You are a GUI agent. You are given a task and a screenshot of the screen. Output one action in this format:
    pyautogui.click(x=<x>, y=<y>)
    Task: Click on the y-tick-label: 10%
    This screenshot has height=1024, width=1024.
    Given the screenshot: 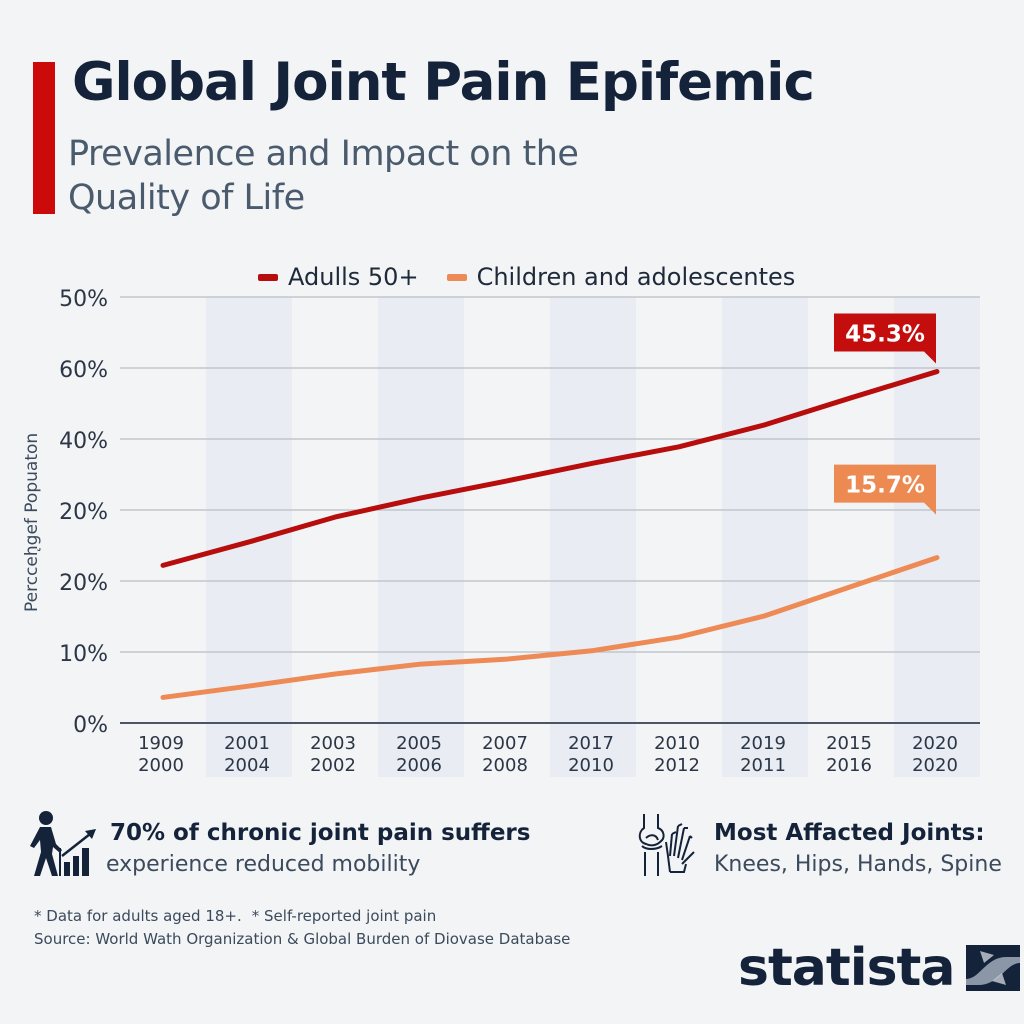 What is the action you would take?
    pyautogui.click(x=83, y=654)
    